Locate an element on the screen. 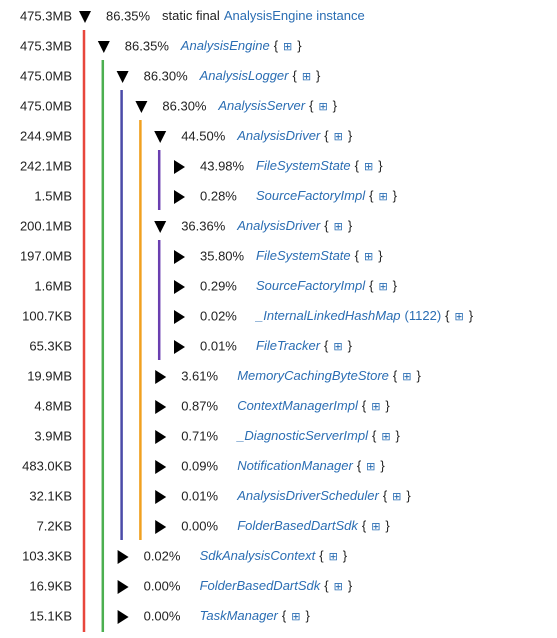 This screenshot has width=557, height=638. node-label: FileSystemState {⊞} is located at coordinates (319, 165).